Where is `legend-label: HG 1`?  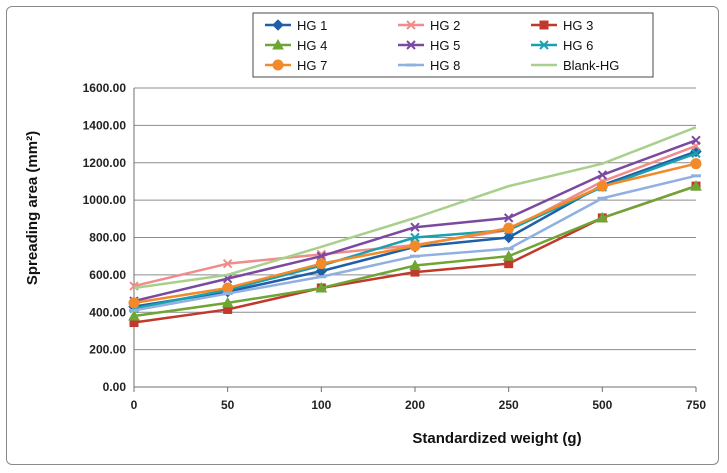
legend-label: HG 1 is located at coordinates (312, 25).